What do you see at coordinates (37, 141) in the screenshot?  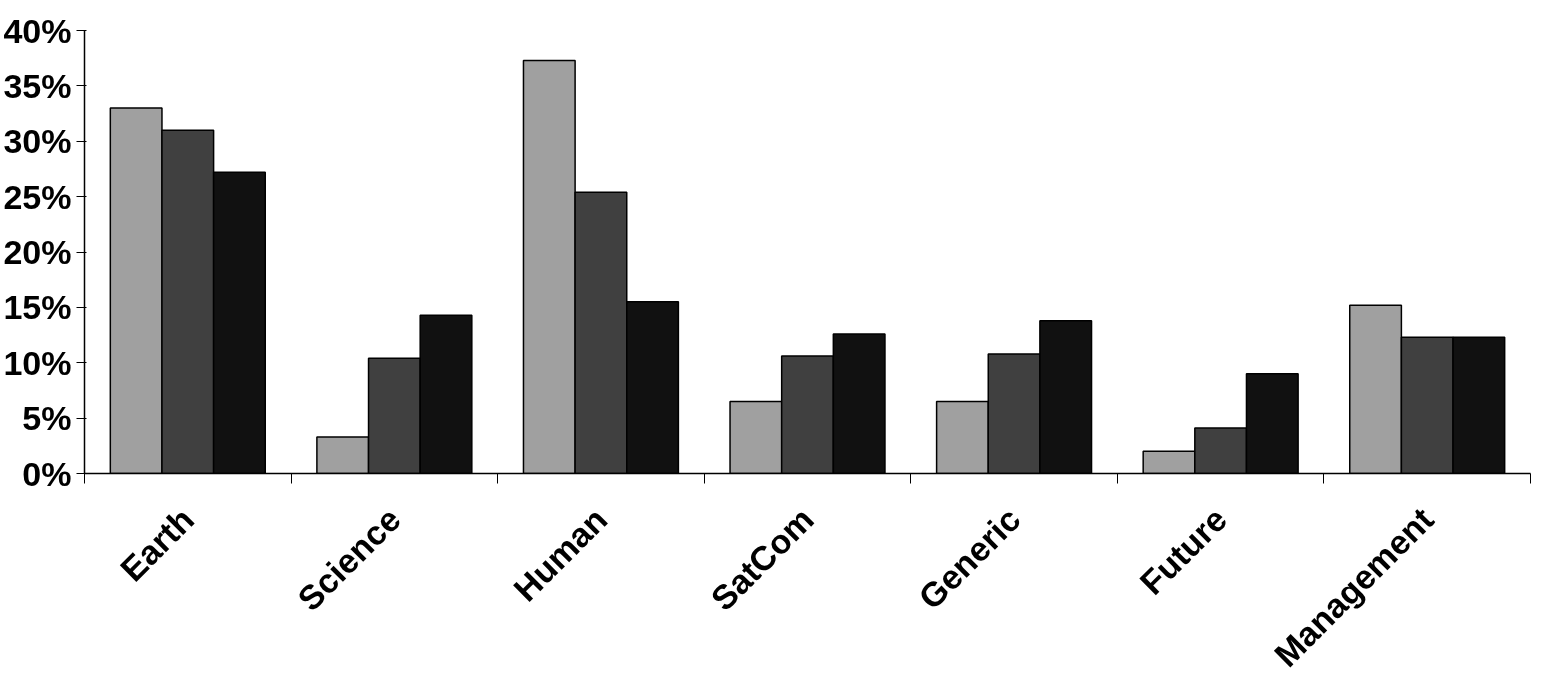 I see `y-tick-label: 30%` at bounding box center [37, 141].